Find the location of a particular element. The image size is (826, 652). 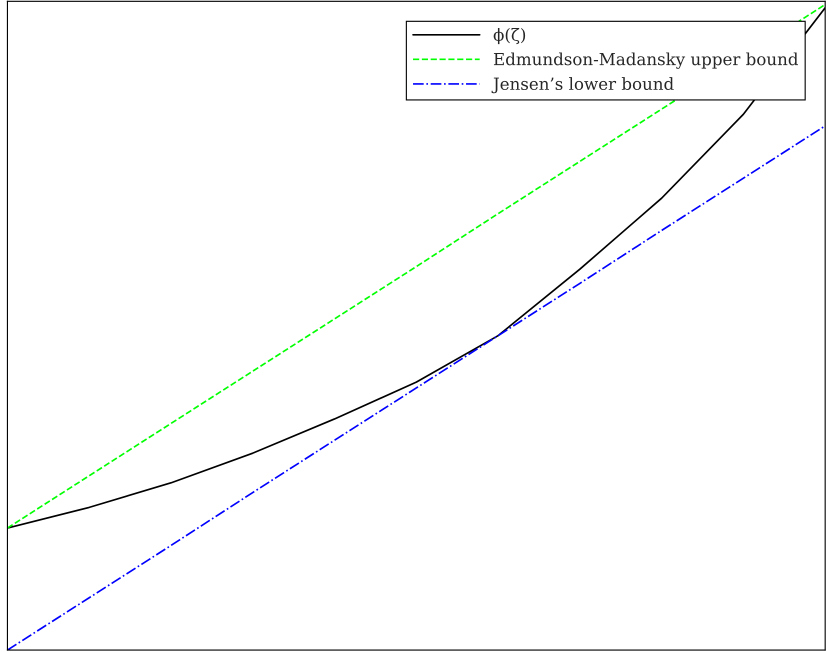

legend-label: Edmundson-Madansky upper bound is located at coordinates (646, 60).